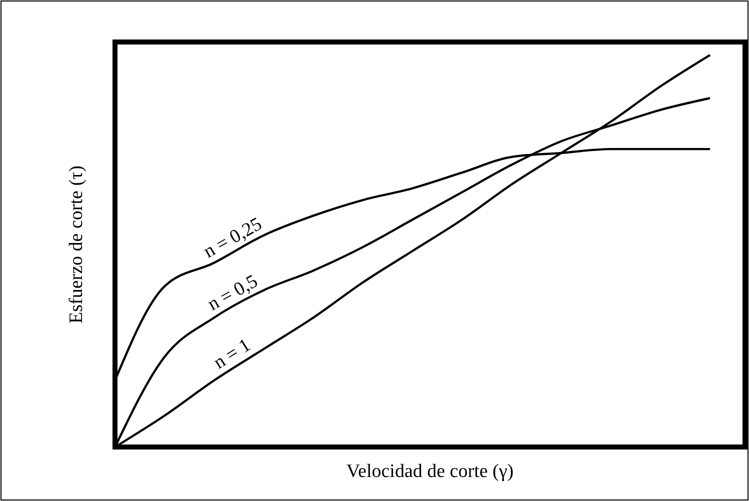  Describe the element at coordinates (233, 293) in the screenshot. I see `text: n = 0,5` at that location.